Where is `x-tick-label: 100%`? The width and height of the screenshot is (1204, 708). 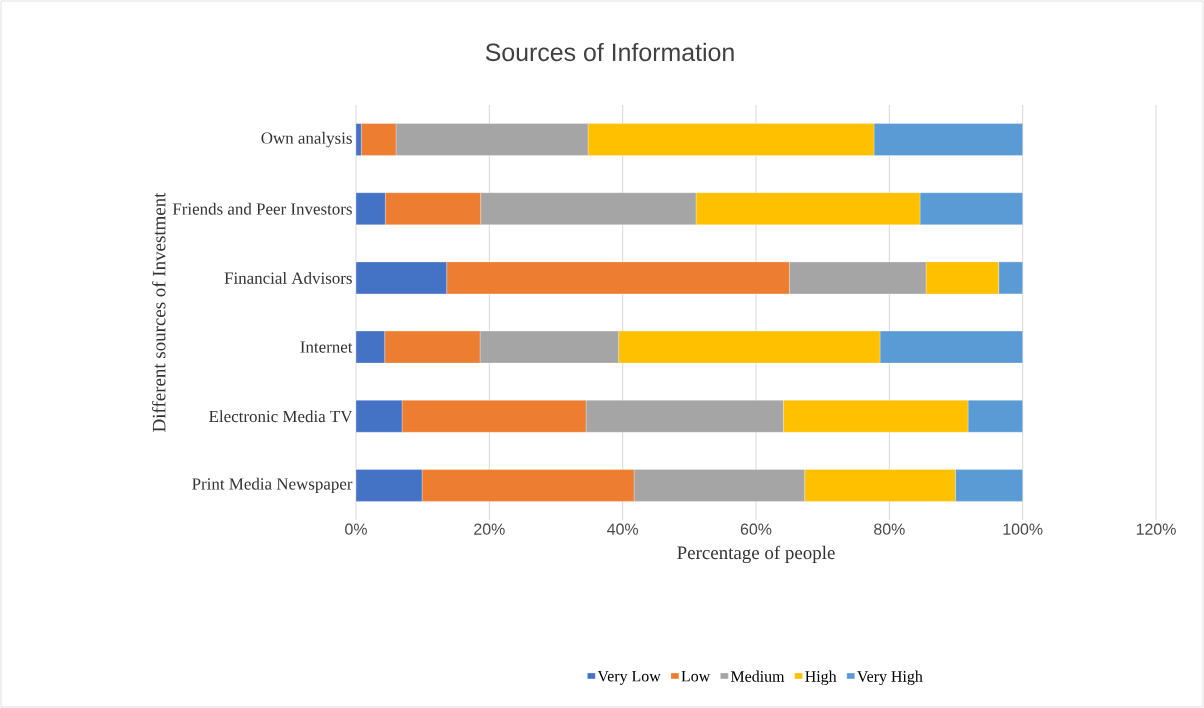 x-tick-label: 100% is located at coordinates (1023, 529).